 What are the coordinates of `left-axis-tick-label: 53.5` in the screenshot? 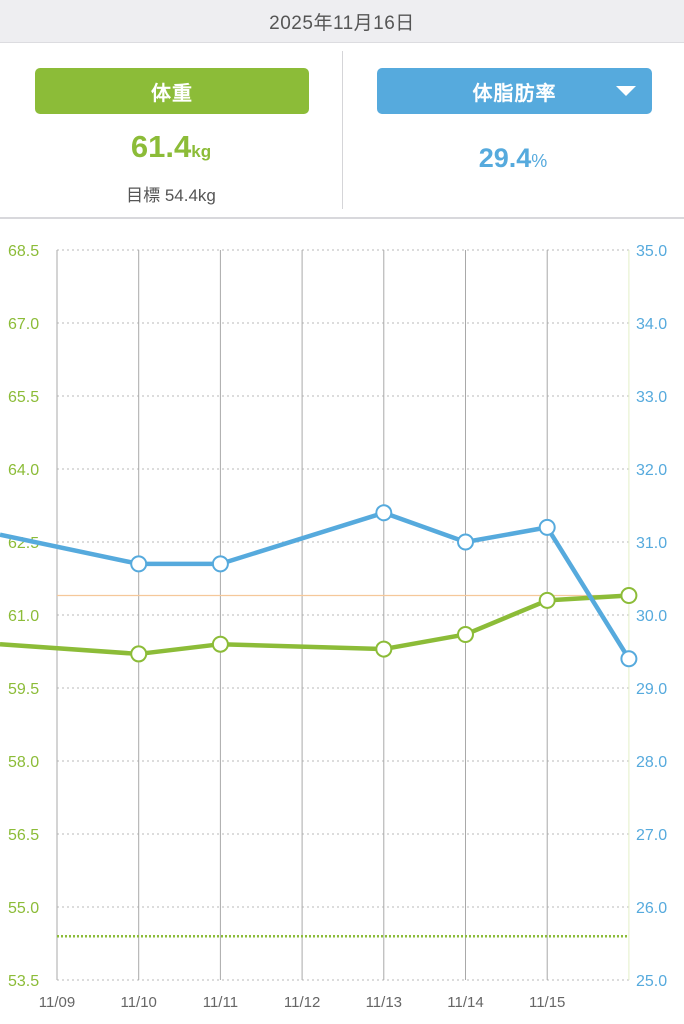 It's located at (23, 981).